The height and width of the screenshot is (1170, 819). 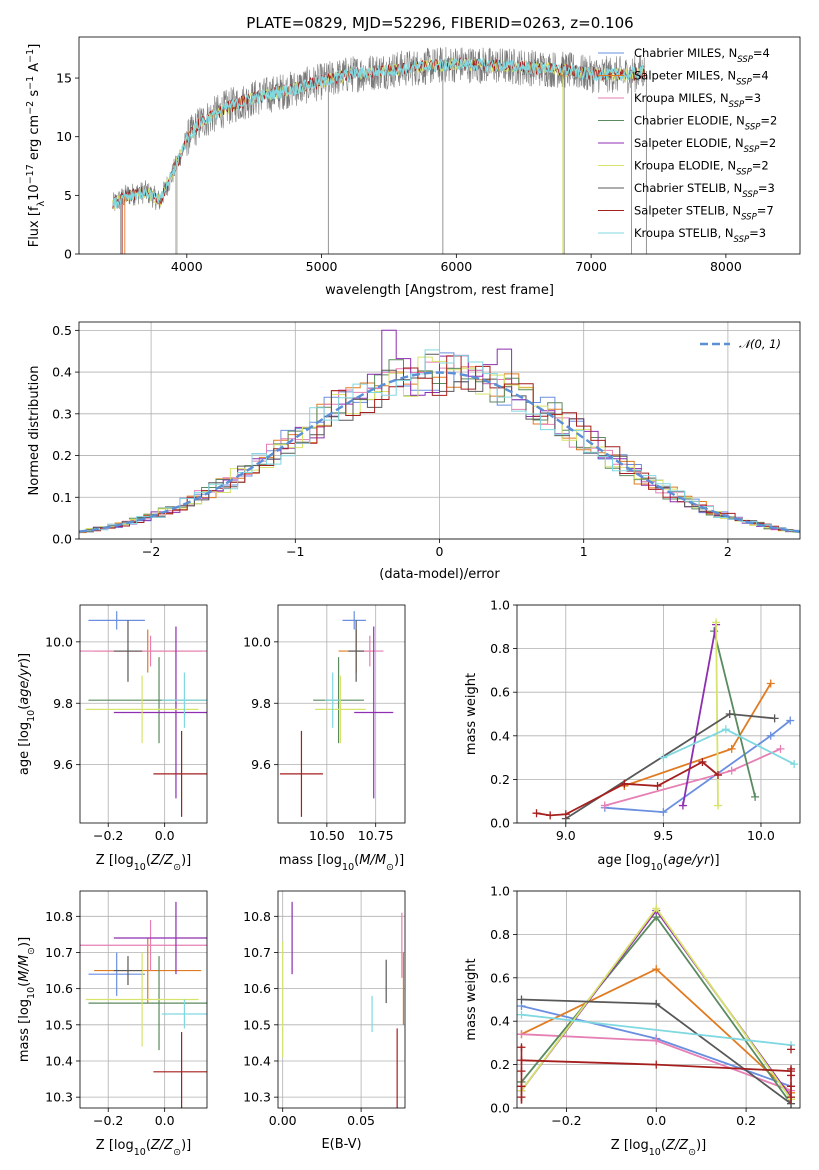 I want to click on y-axis-label: mass weight, so click(x=471, y=999).